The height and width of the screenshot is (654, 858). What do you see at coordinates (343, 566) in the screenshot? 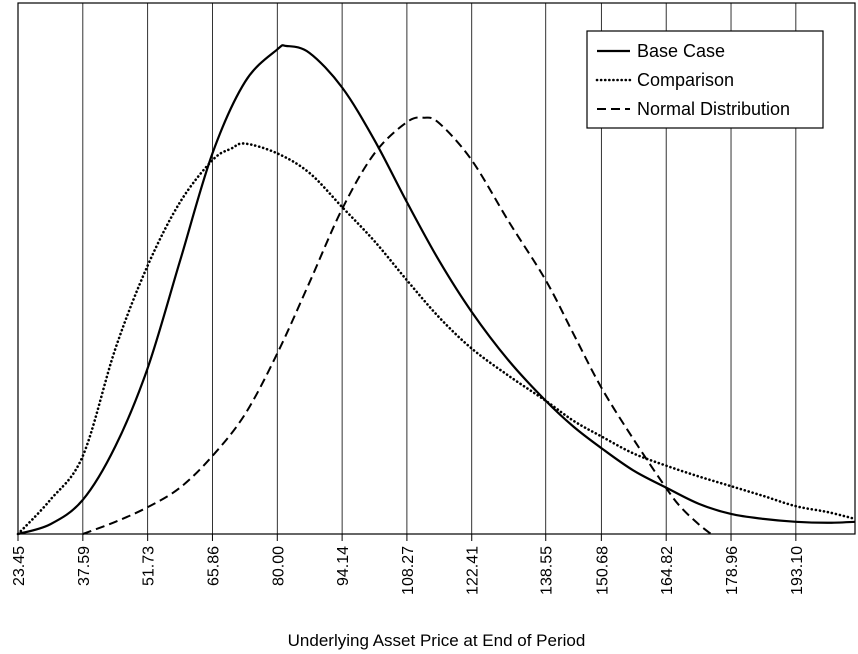
I see `x-tick-label: 94.14` at bounding box center [343, 566].